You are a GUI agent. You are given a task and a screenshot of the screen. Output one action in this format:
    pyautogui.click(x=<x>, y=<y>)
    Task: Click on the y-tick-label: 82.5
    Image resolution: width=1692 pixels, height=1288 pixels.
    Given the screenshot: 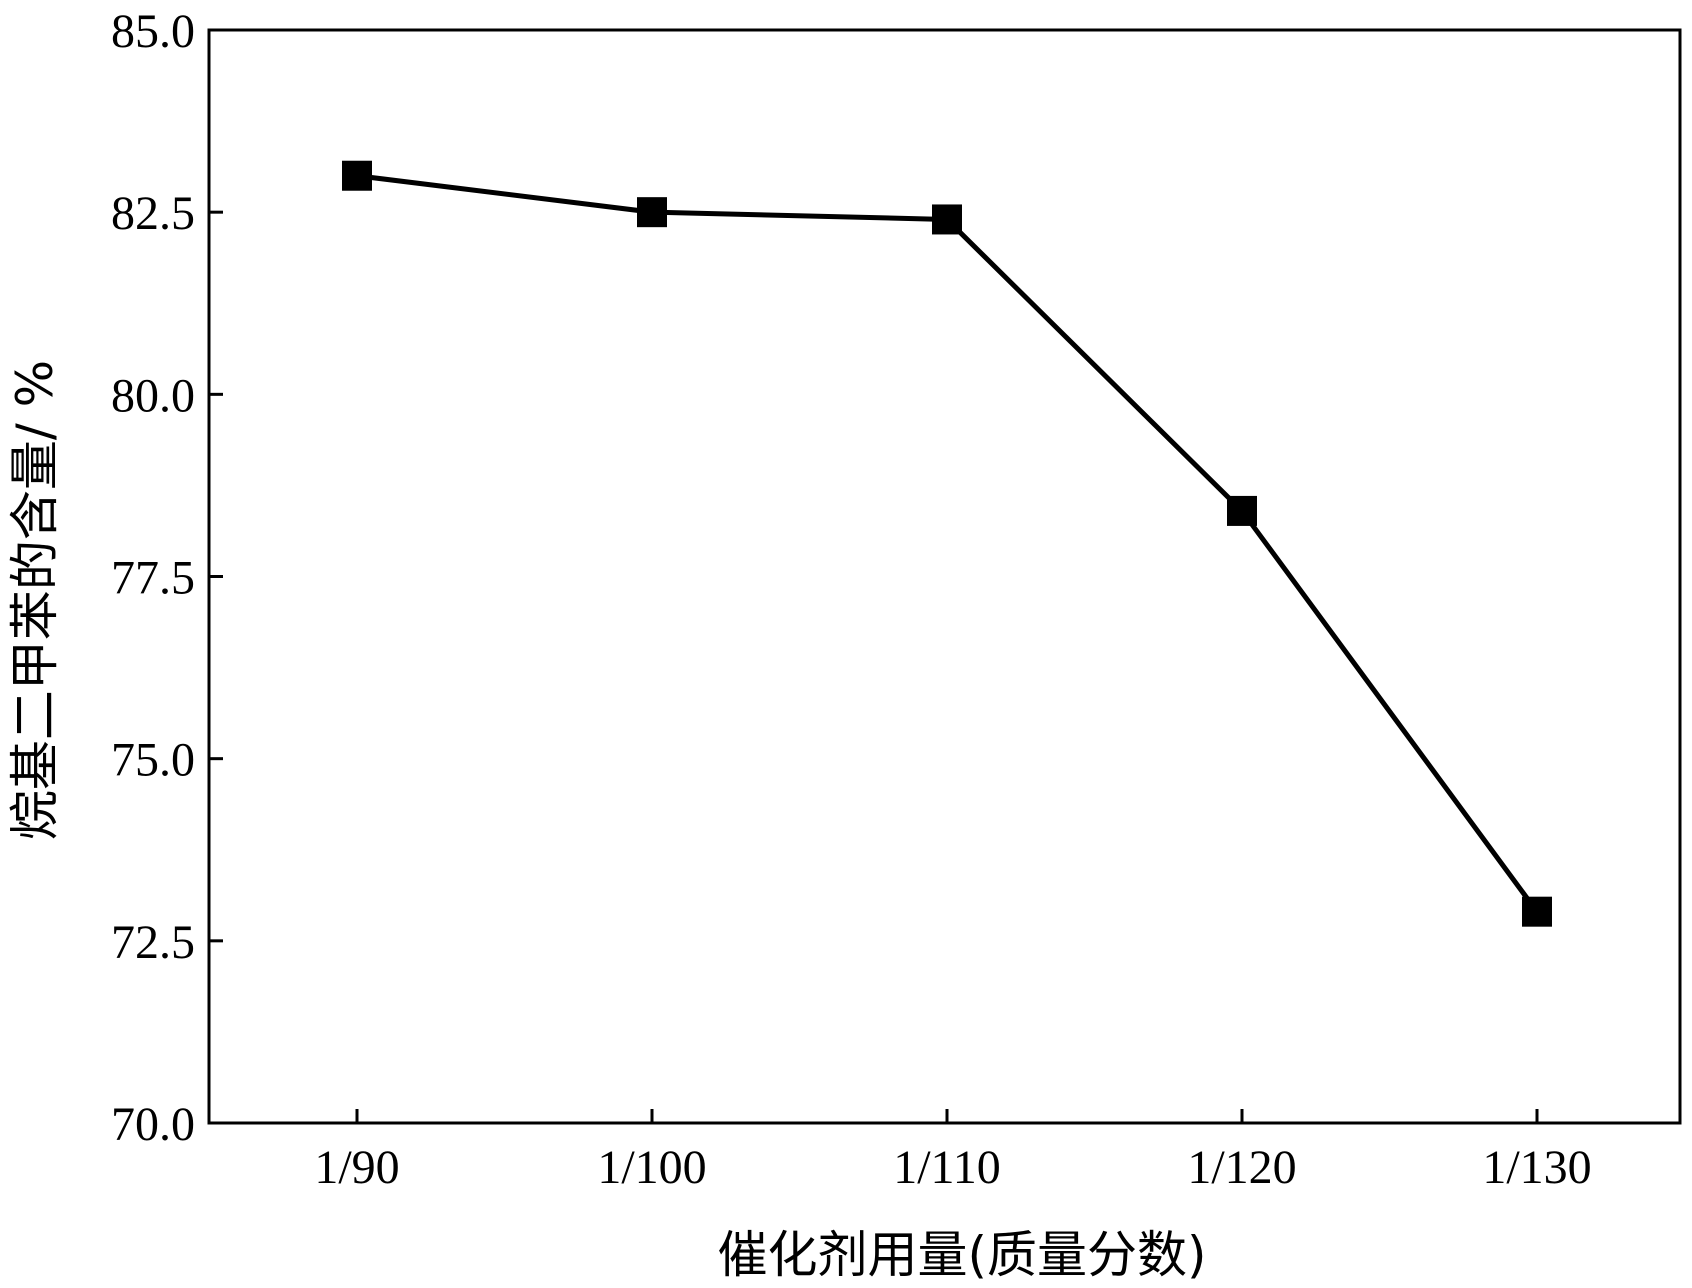 What is the action you would take?
    pyautogui.click(x=153, y=213)
    